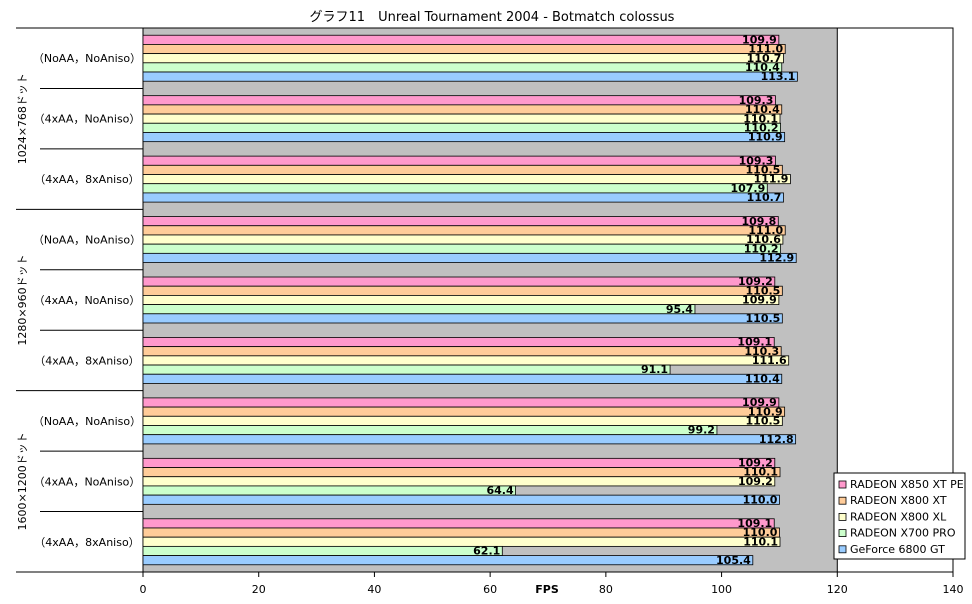 The height and width of the screenshot is (604, 972). I want to click on x-tick-label: 40, so click(374, 589).